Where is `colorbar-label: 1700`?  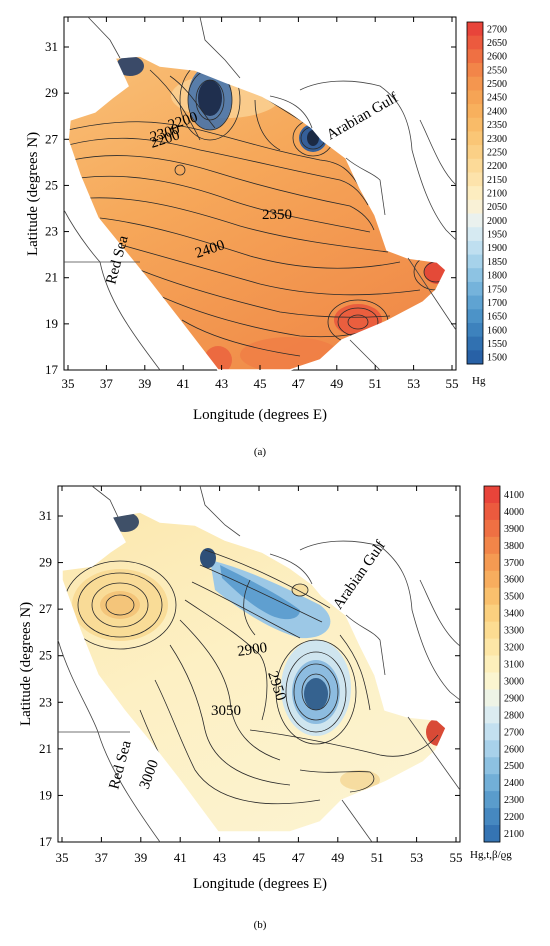 colorbar-label: 1700 is located at coordinates (497, 303).